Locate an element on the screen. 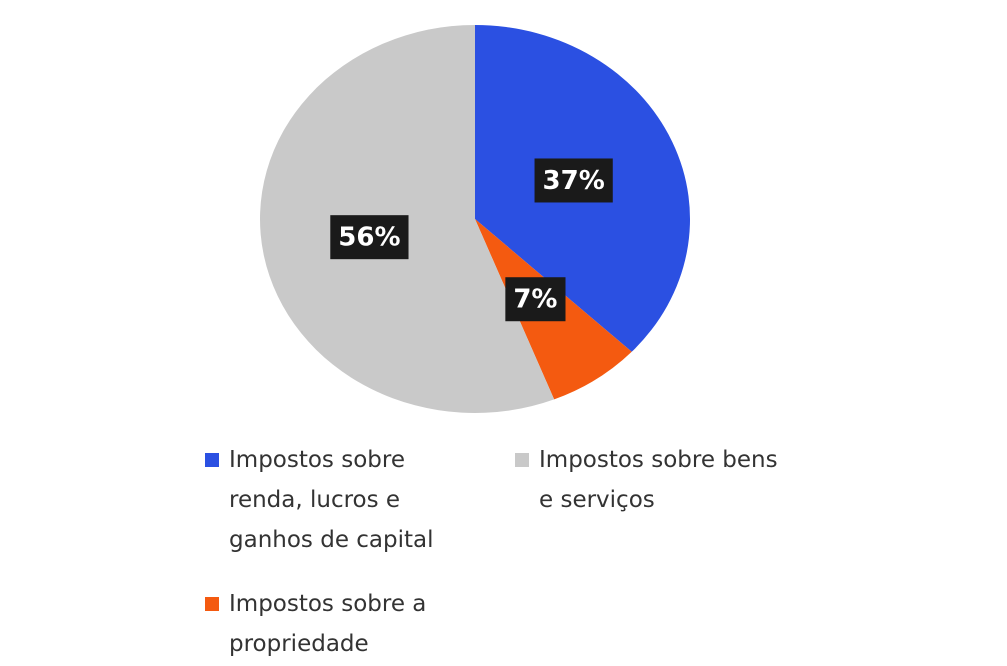  data-label-text: 7% is located at coordinates (535, 300).